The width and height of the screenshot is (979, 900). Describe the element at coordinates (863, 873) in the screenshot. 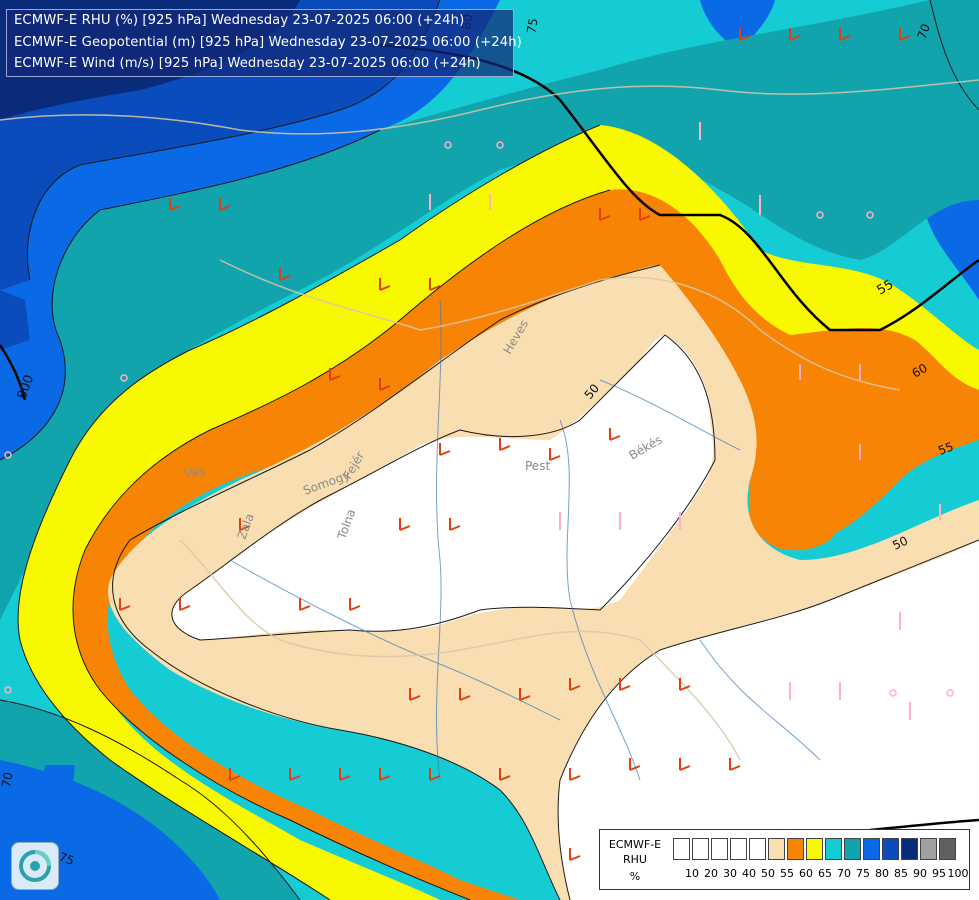

I see `legend-tick: 75` at that location.